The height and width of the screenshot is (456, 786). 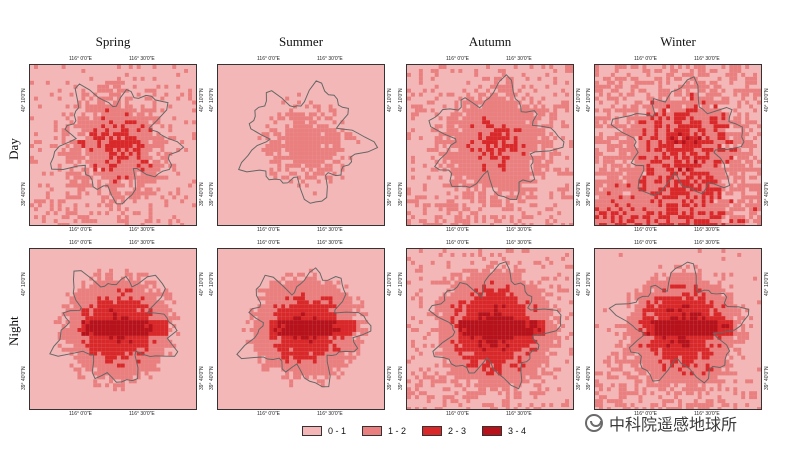 What do you see at coordinates (301, 41) in the screenshot?
I see `column-title-summer: Summer` at bounding box center [301, 41].